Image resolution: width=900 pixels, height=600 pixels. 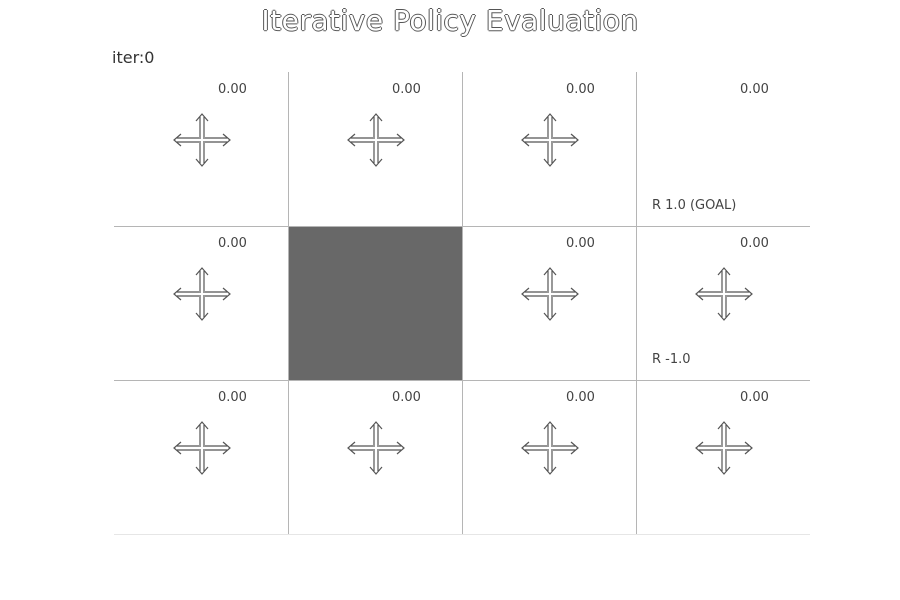 What do you see at coordinates (375, 303) in the screenshot?
I see `wall-cell` at bounding box center [375, 303].